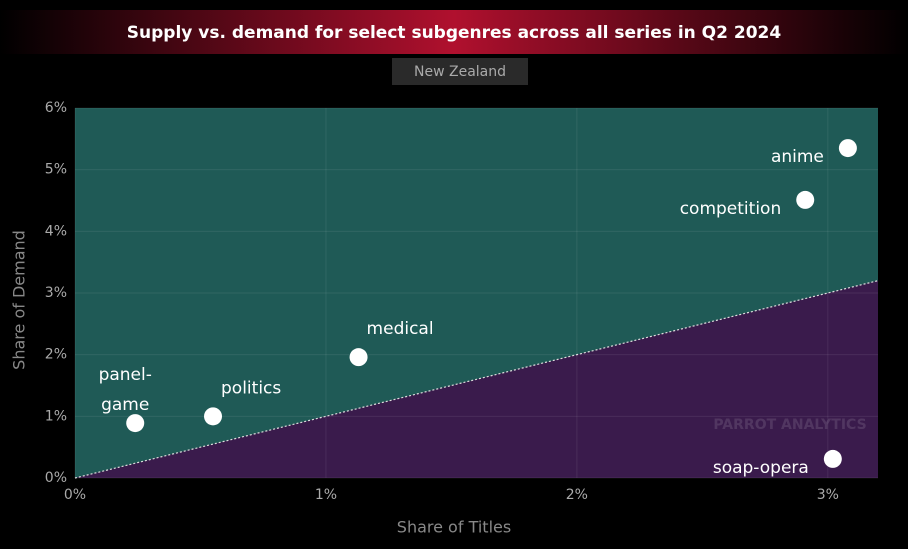 This screenshot has height=549, width=908. Describe the element at coordinates (56, 231) in the screenshot. I see `y-tick-label: 4%` at that location.